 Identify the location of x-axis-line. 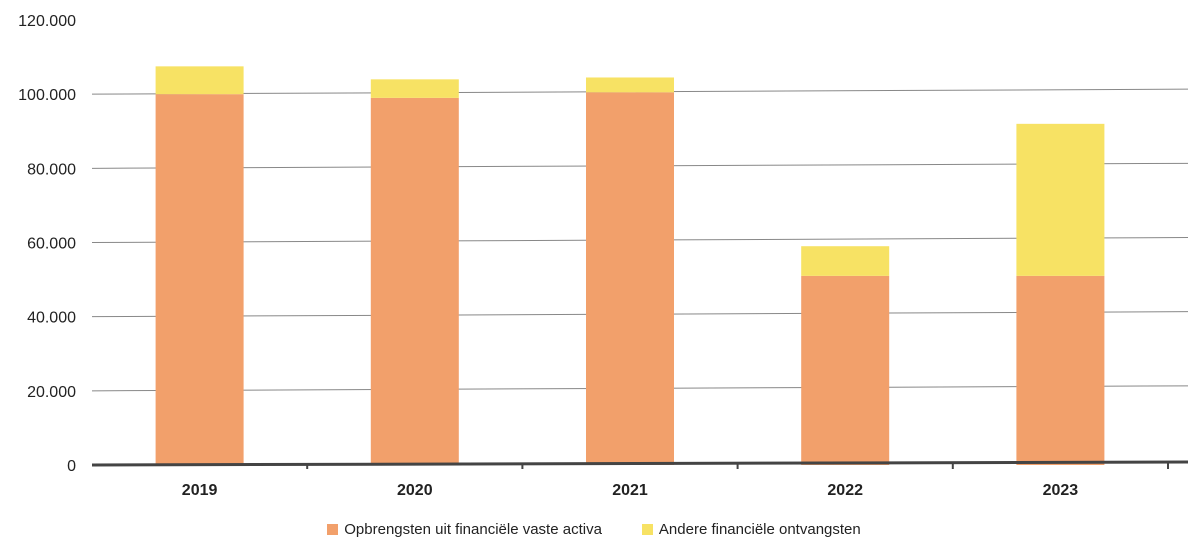
(639, 463).